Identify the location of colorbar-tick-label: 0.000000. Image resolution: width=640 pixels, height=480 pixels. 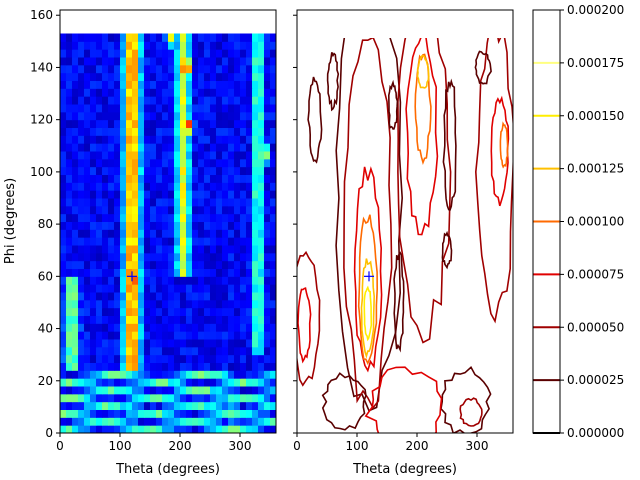
(595, 433).